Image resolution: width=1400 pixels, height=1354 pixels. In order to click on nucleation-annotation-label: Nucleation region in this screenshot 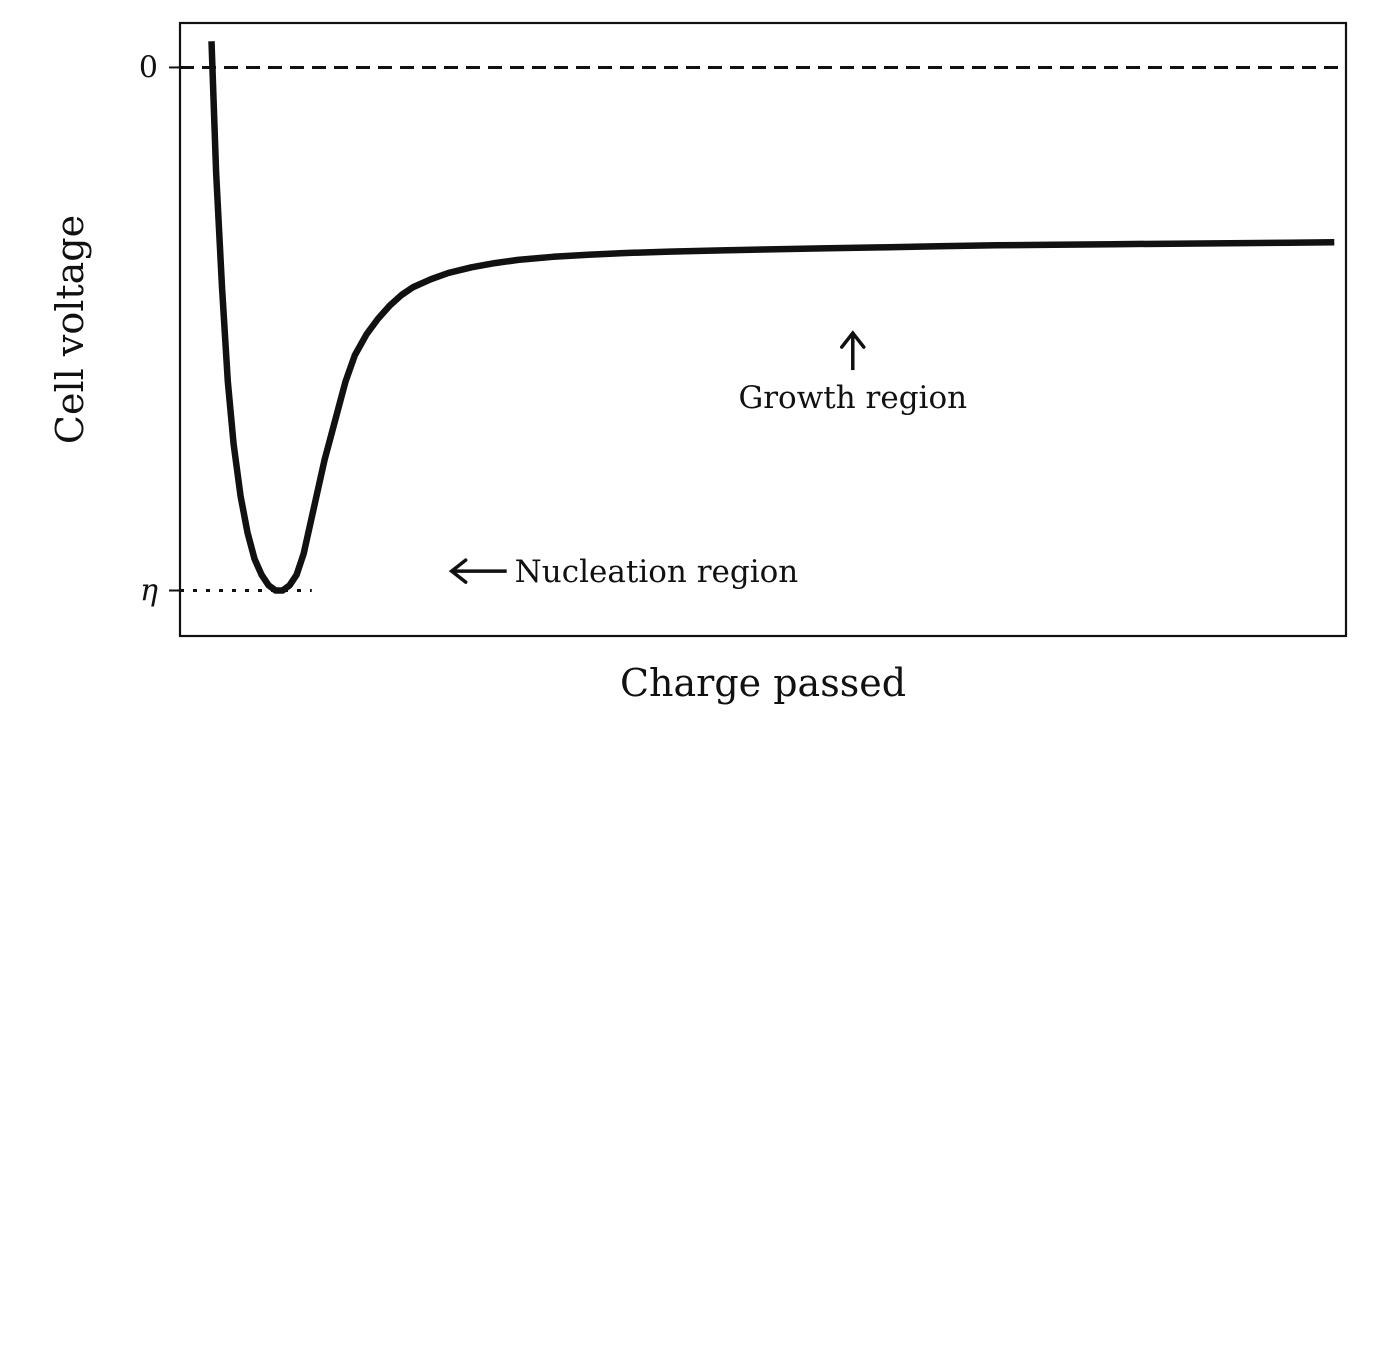, I will do `click(657, 572)`.